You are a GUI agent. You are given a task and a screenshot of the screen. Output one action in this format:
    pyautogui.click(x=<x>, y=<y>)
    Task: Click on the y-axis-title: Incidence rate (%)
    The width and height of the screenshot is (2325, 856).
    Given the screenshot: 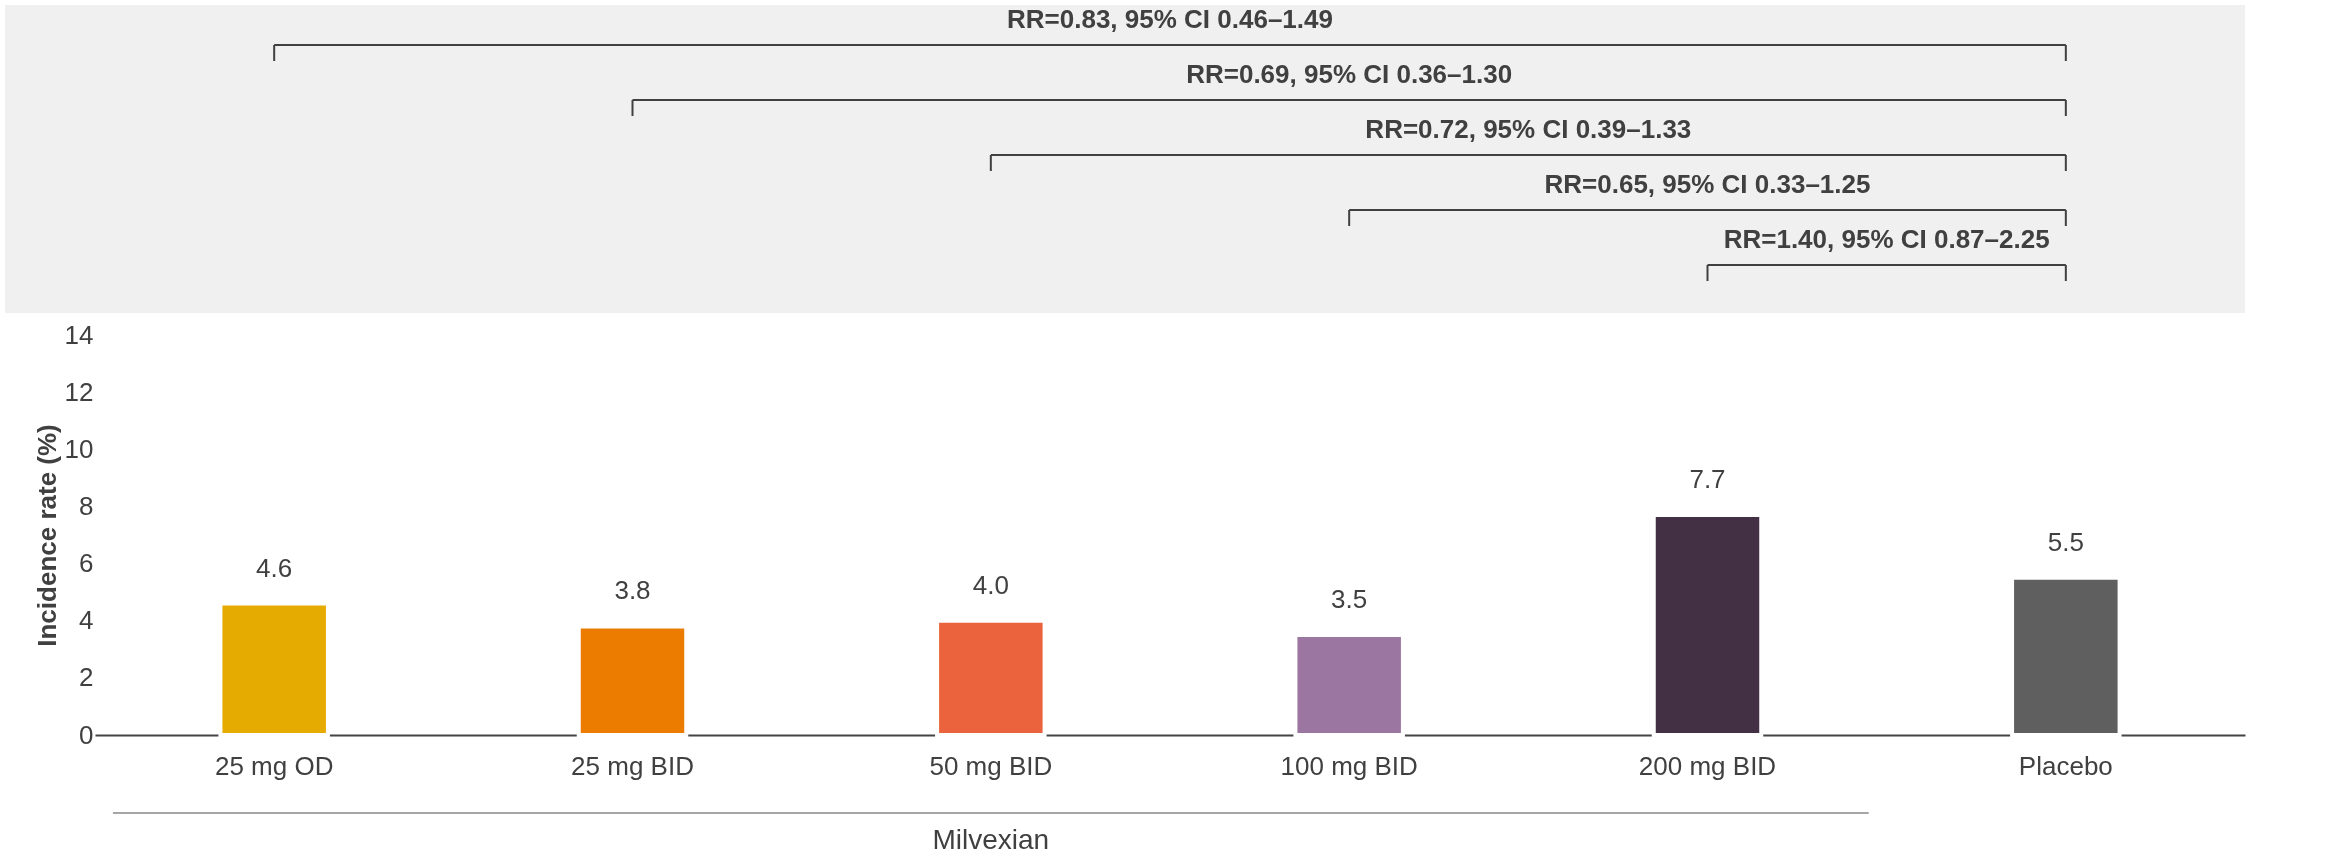 What is the action you would take?
    pyautogui.click(x=46, y=535)
    